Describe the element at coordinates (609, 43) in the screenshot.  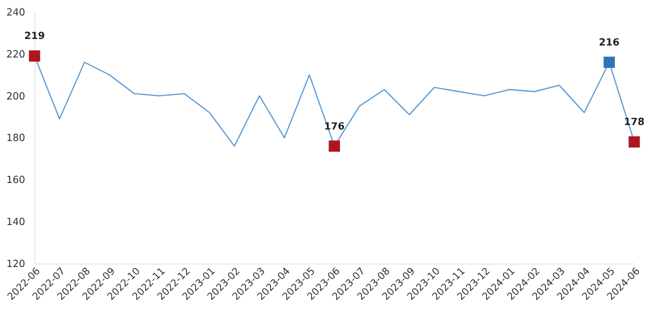
I see `data-label: 216` at that location.